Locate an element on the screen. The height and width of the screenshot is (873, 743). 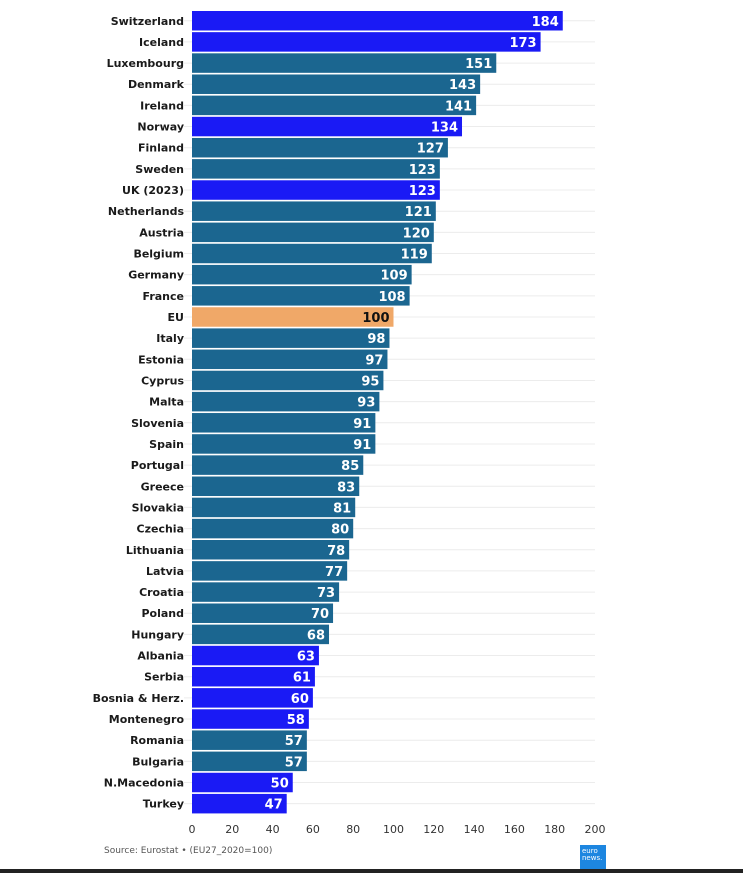
logo-line-2: news. is located at coordinates (592, 858).